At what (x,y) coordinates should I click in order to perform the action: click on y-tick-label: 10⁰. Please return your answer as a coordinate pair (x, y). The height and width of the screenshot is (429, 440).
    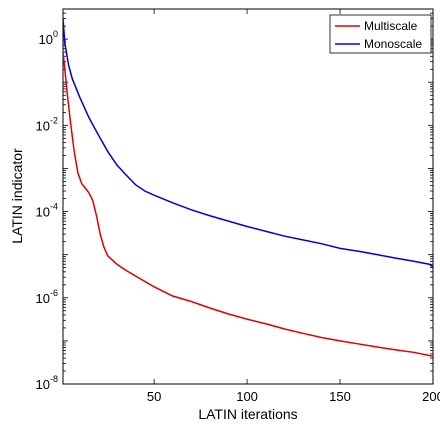
    Looking at the image, I should click on (48, 38).